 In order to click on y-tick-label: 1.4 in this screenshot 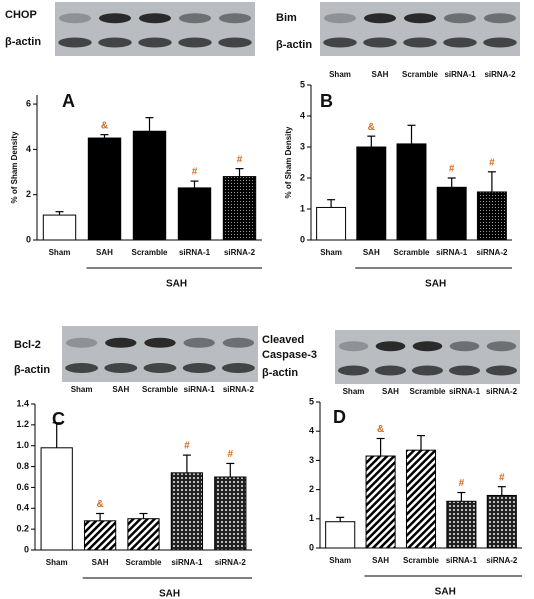, I will do `click(22, 403)`.